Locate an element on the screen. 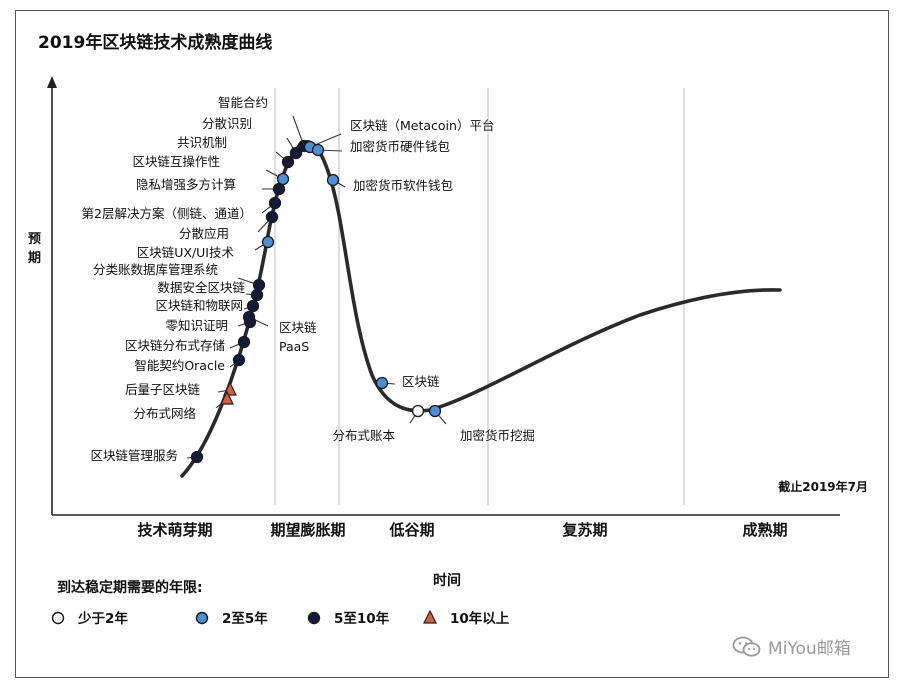 Image resolution: width=905 pixels, height=687 pixels. data-point-label: 区块链UX/UI技术 is located at coordinates (186, 252).